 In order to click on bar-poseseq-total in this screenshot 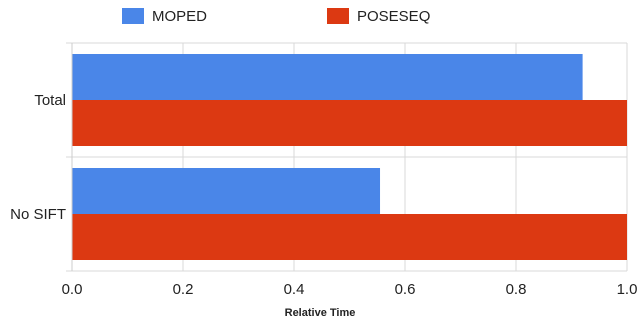, I will do `click(349, 123)`.